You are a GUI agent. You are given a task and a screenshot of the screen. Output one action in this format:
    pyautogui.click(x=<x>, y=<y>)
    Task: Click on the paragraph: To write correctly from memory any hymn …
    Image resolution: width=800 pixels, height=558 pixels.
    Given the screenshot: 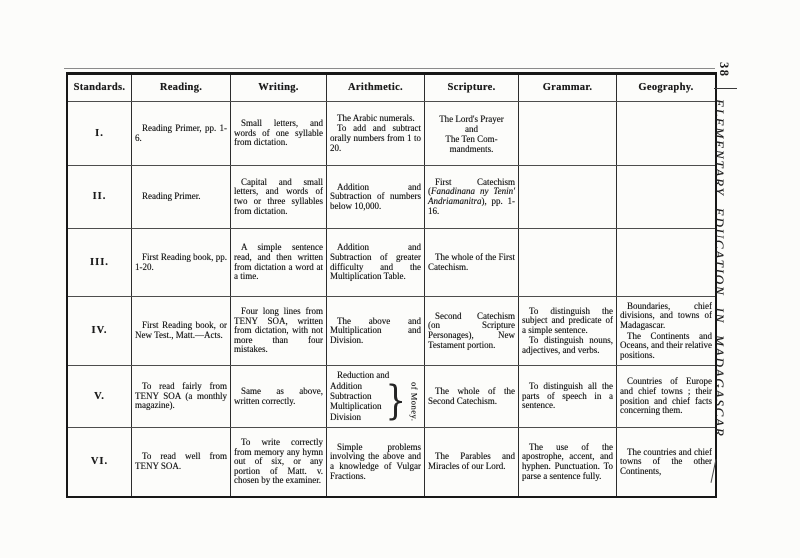 What is the action you would take?
    pyautogui.click(x=278, y=461)
    